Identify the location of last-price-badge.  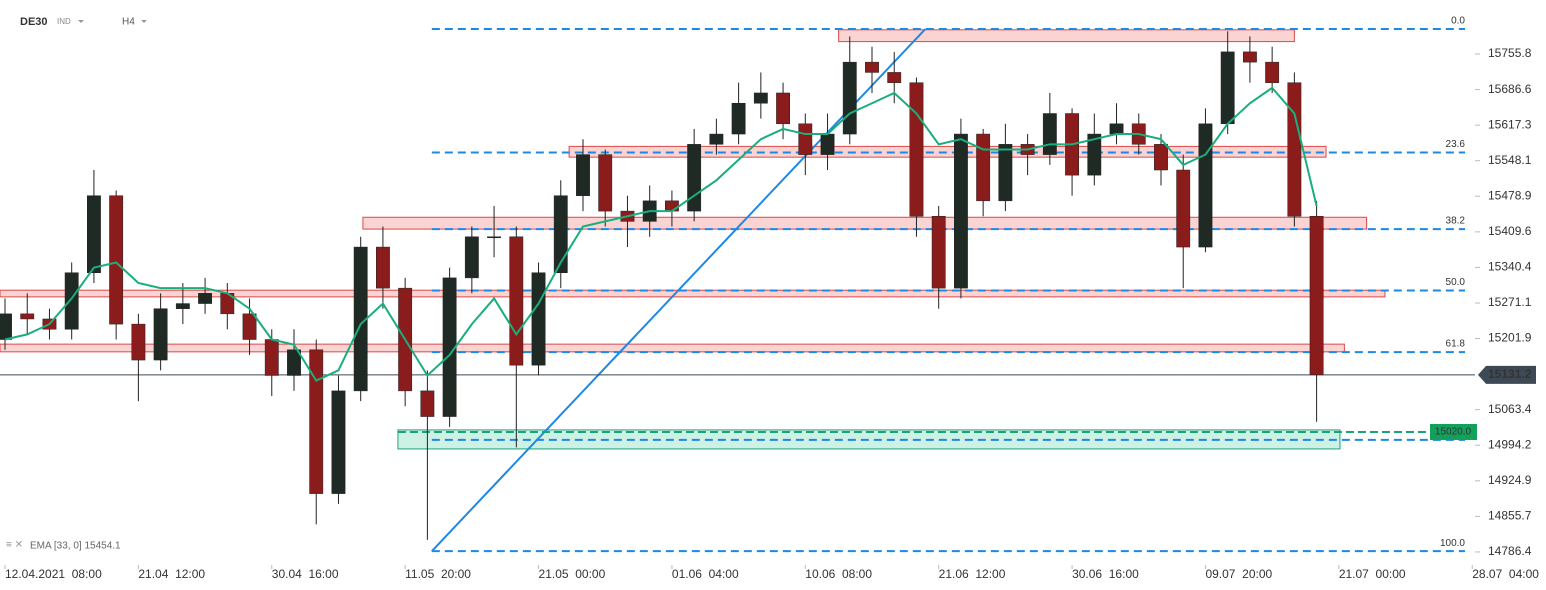
(1507, 374).